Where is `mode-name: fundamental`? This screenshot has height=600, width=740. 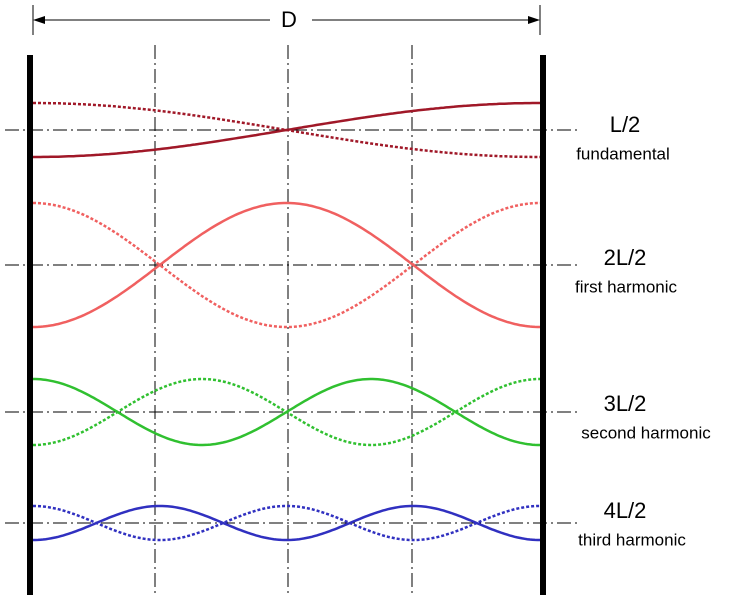 mode-name: fundamental is located at coordinates (623, 153).